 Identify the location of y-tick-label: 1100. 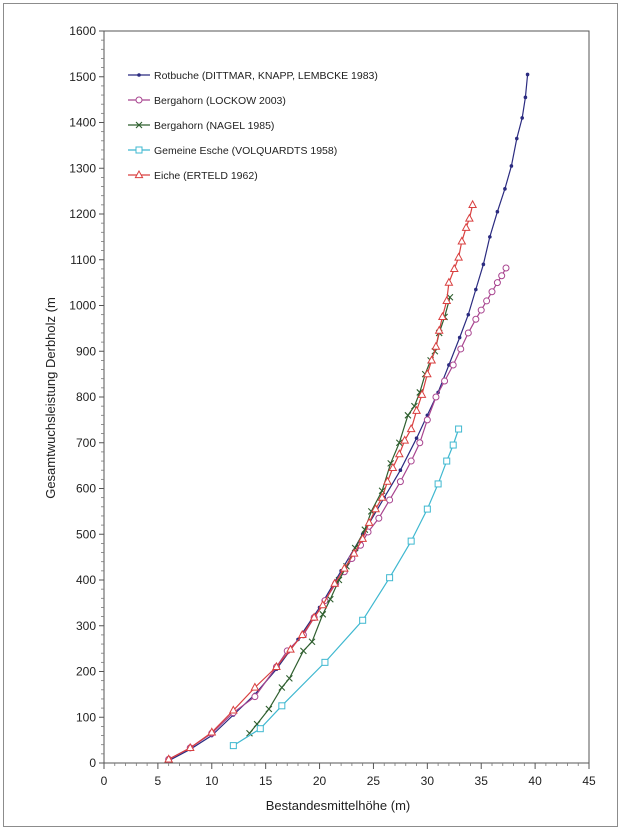
(83, 260).